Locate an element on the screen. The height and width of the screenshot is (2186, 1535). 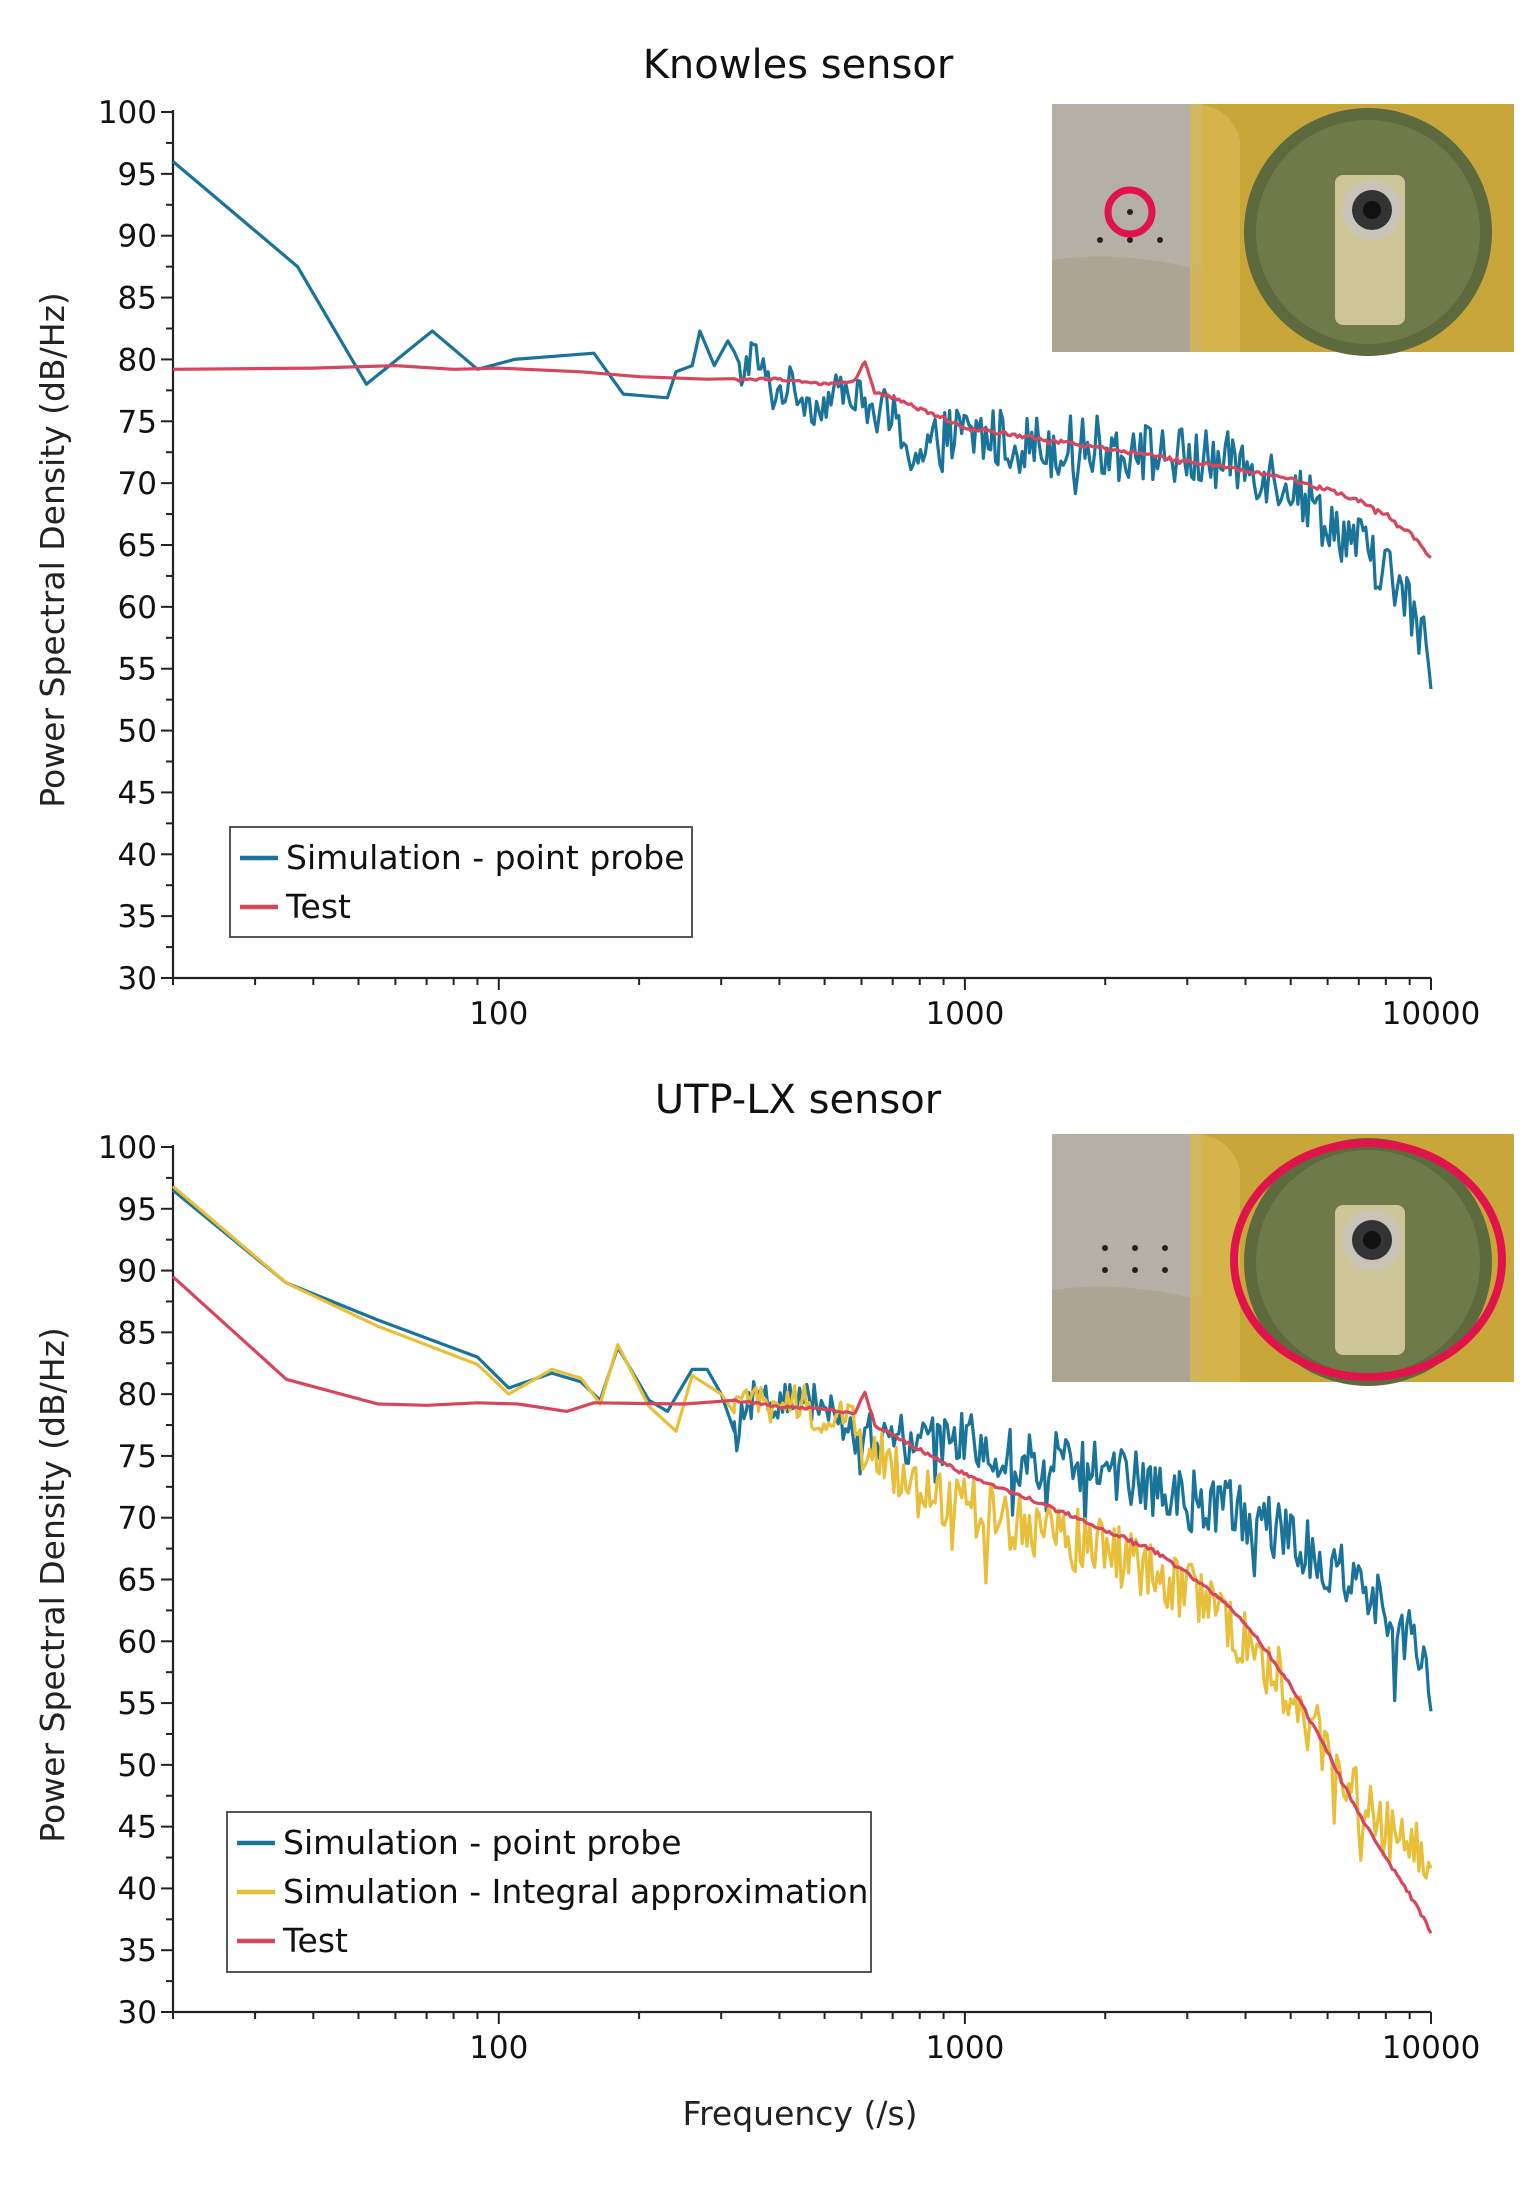
series-line-test is located at coordinates (802, 459).